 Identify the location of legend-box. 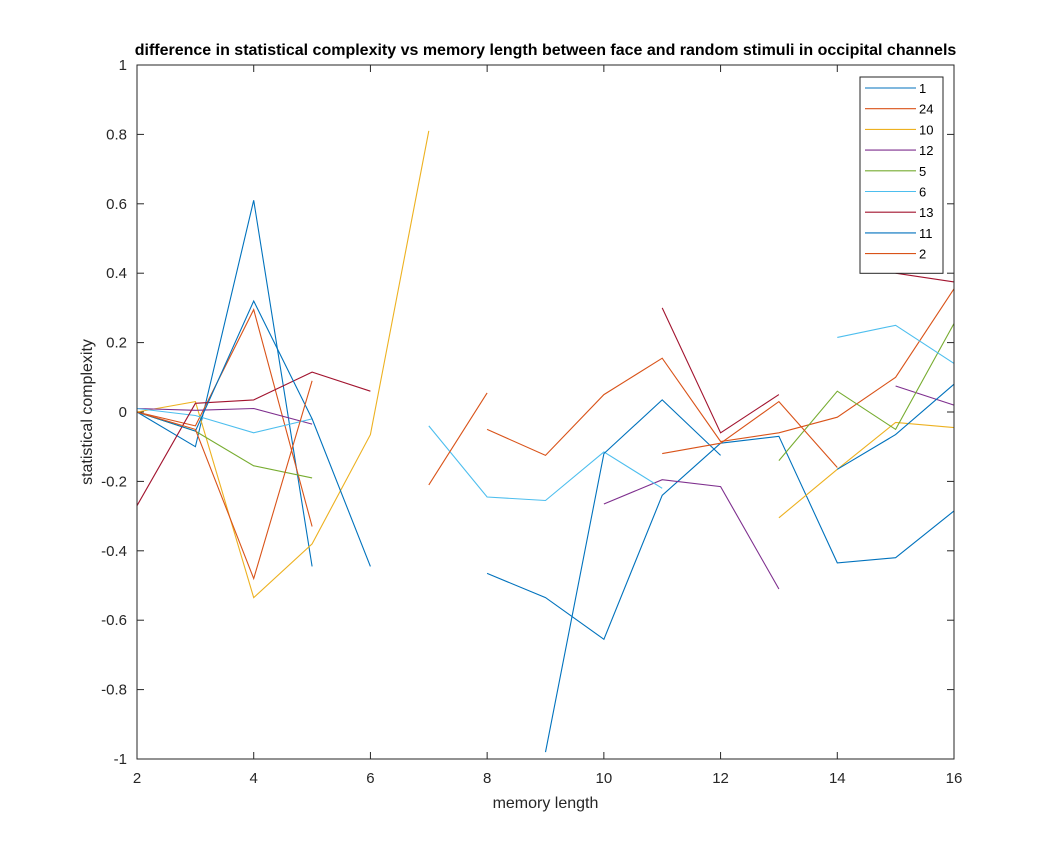
(901, 175).